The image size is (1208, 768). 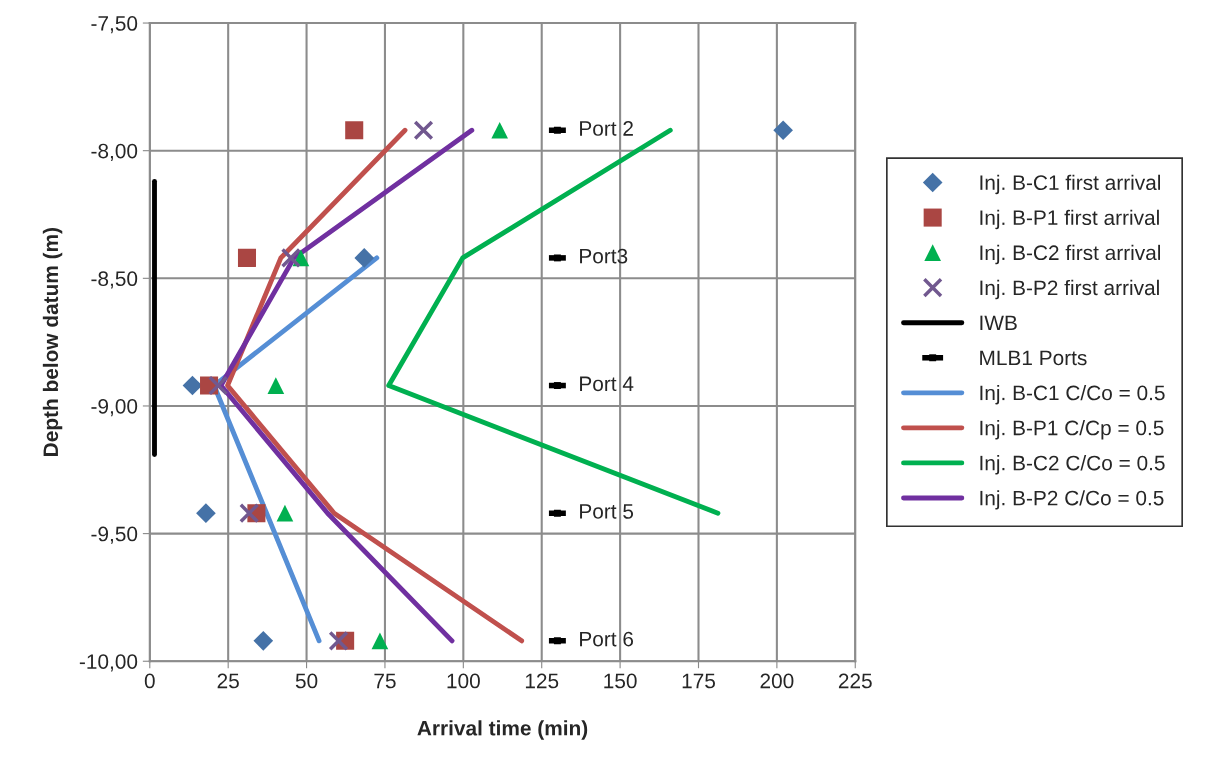 What do you see at coordinates (620, 681) in the screenshot?
I see `x-tick-label: 150` at bounding box center [620, 681].